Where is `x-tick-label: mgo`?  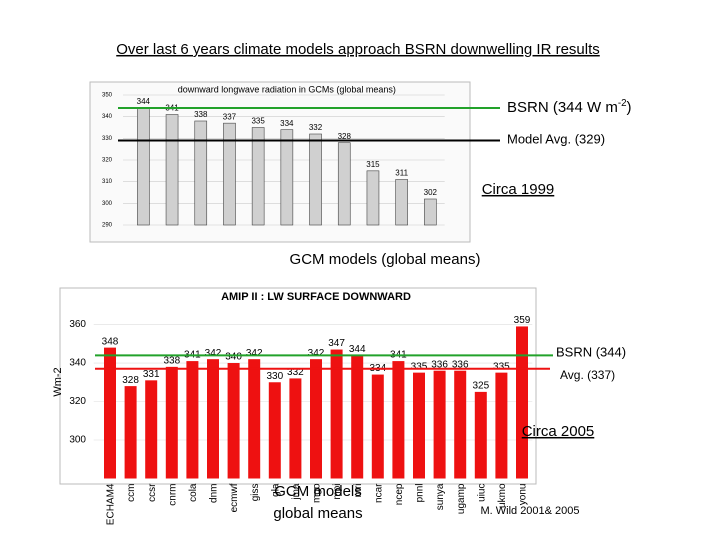
x-tick-label: mgo is located at coordinates (317, 493).